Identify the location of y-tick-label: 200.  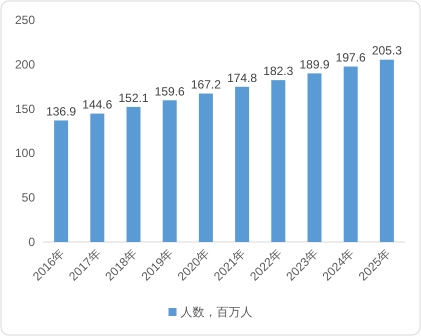
(25, 64).